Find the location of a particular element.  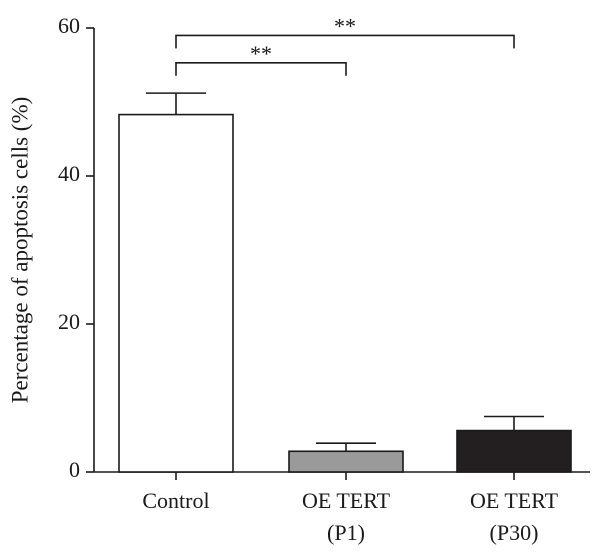

x-category-label: Control is located at coordinates (175, 500).